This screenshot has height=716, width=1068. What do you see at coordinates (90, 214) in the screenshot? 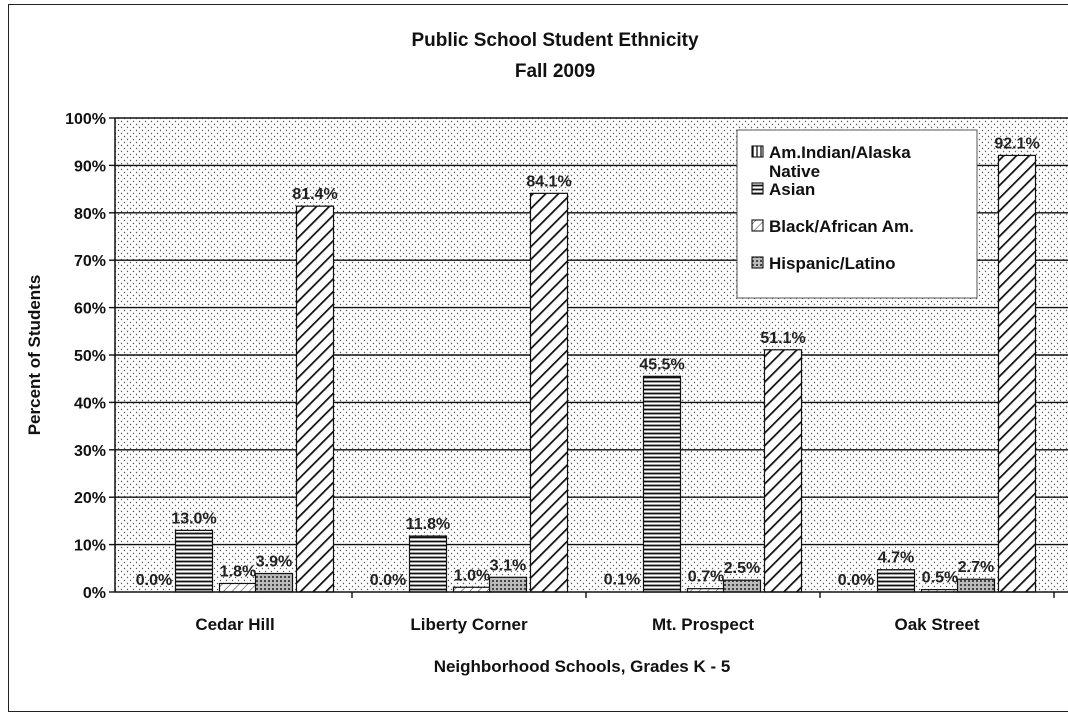
I see `y-tick-label: 80%` at bounding box center [90, 214].